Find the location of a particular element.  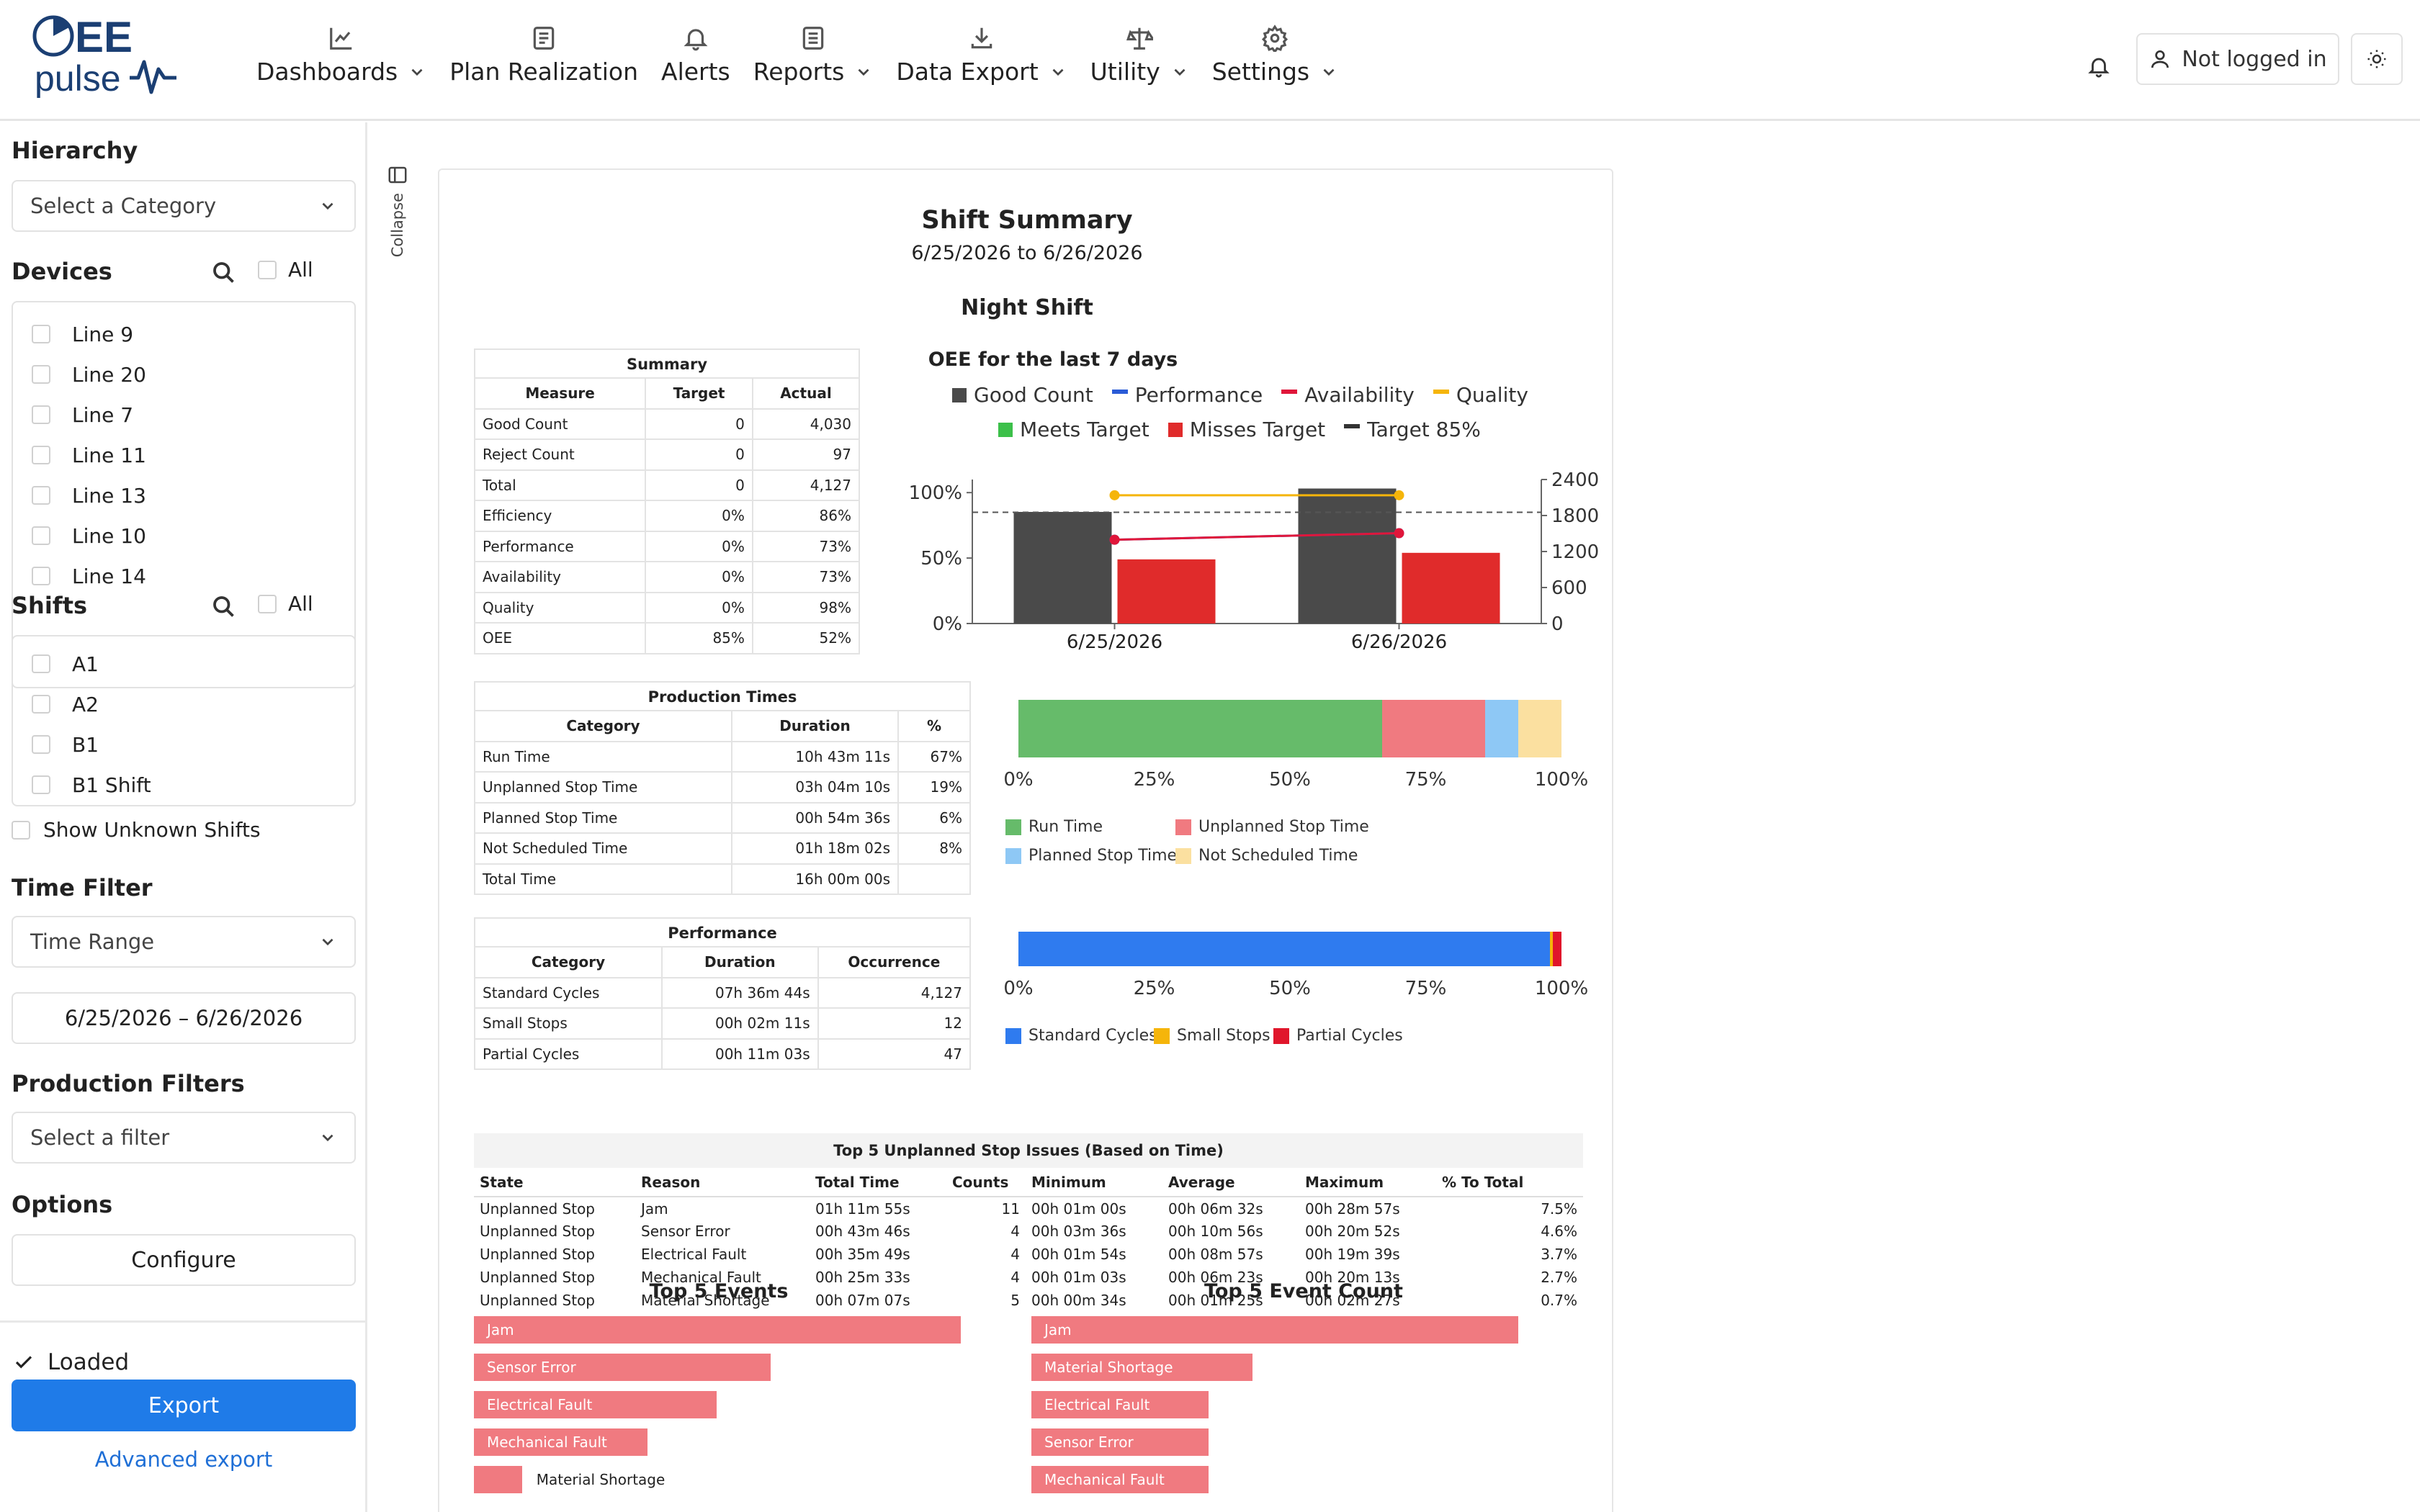

table-cell: 86% is located at coordinates (806, 516).